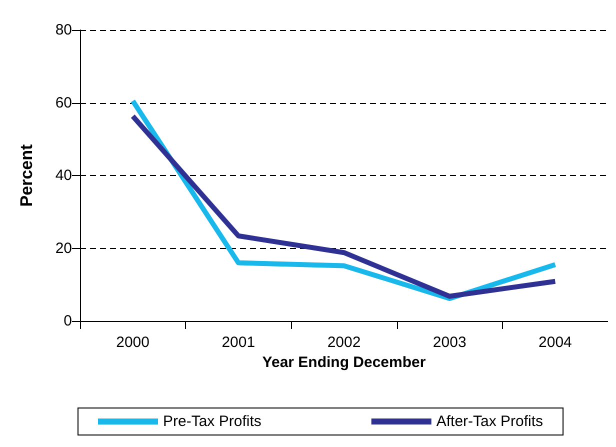 This screenshot has height=447, width=616. I want to click on y-tick-label: 0, so click(68, 321).